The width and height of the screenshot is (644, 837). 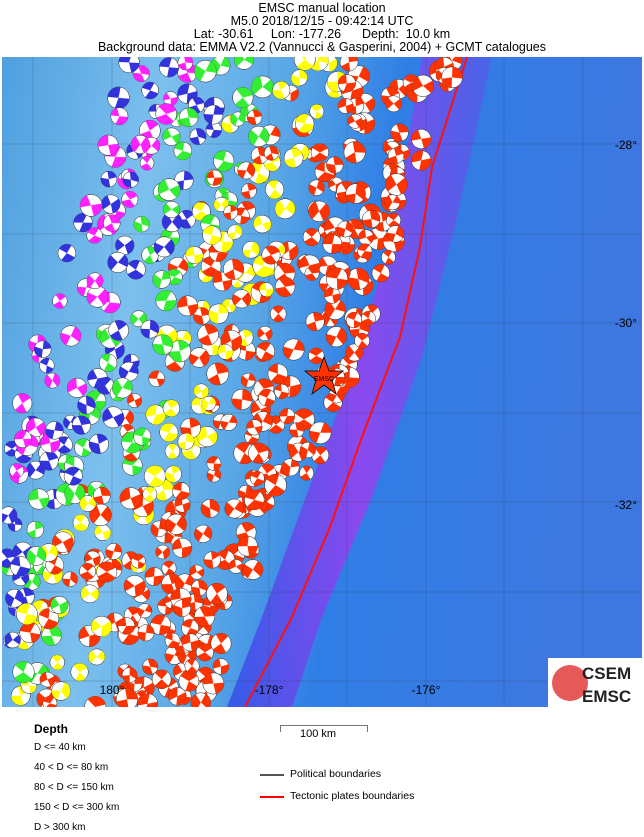 I want to click on epicenter-star: EMSC, so click(x=324, y=375).